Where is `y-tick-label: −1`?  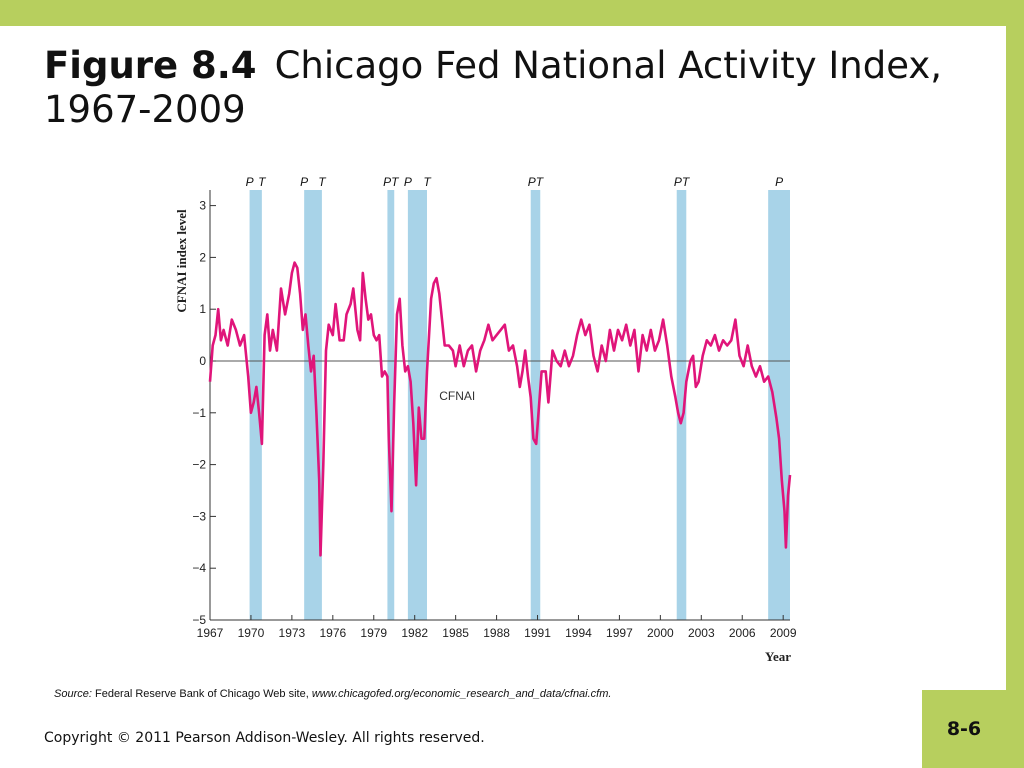 y-tick-label: −1 is located at coordinates (199, 413).